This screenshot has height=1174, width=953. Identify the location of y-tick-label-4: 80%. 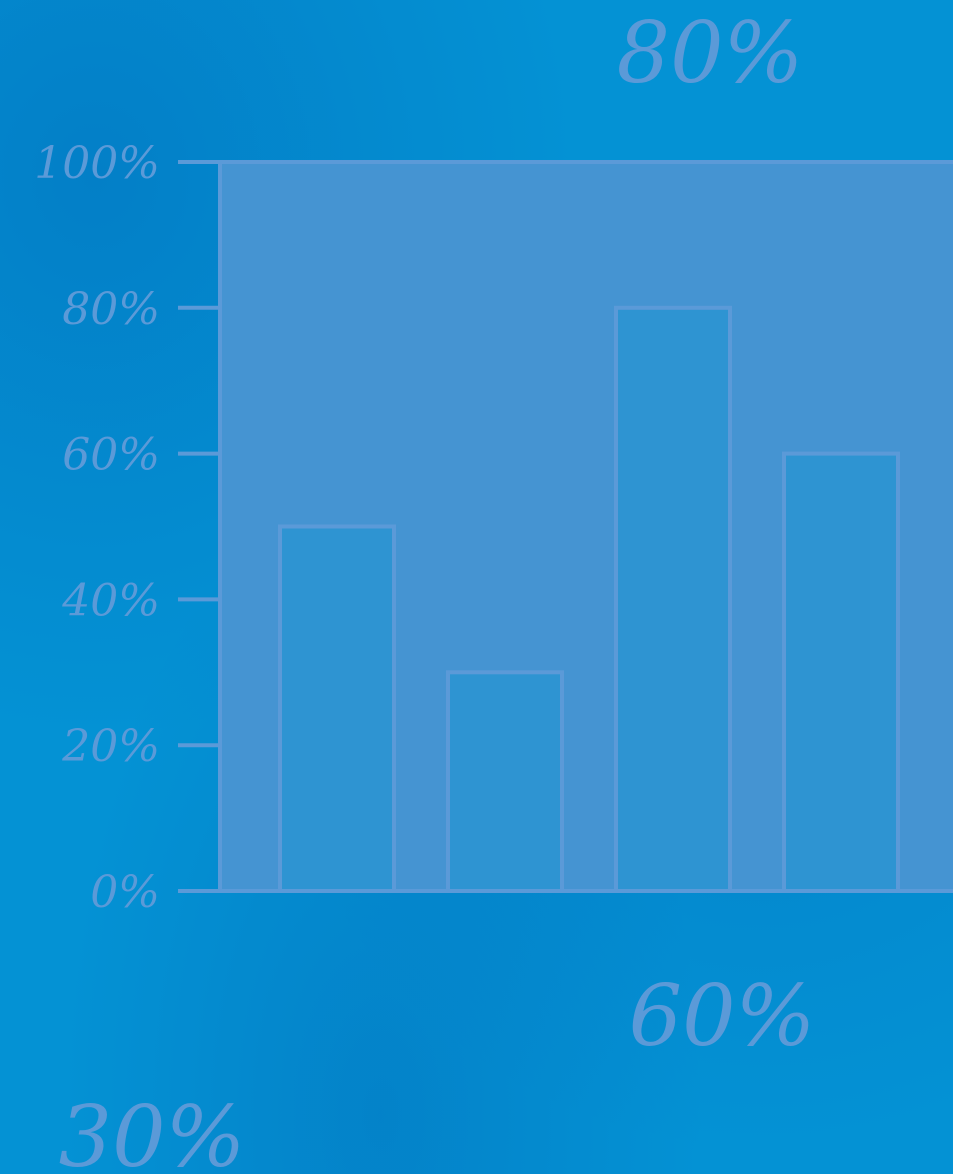
(111, 309).